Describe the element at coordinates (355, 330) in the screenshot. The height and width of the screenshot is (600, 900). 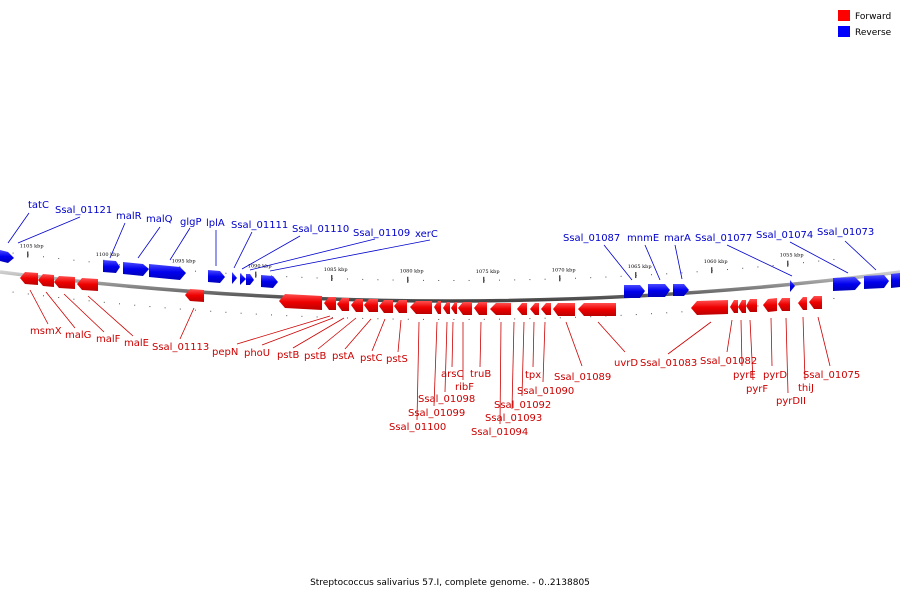
I see `gene-pstA: pstA` at that location.